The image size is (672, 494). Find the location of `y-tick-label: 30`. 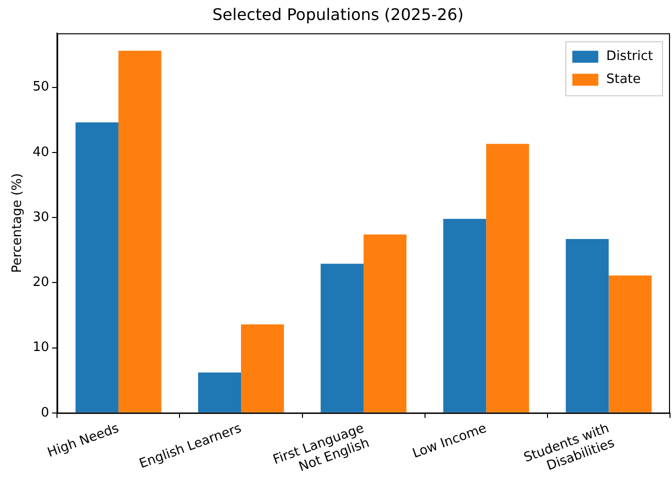

y-tick-label: 30 is located at coordinates (41, 217).